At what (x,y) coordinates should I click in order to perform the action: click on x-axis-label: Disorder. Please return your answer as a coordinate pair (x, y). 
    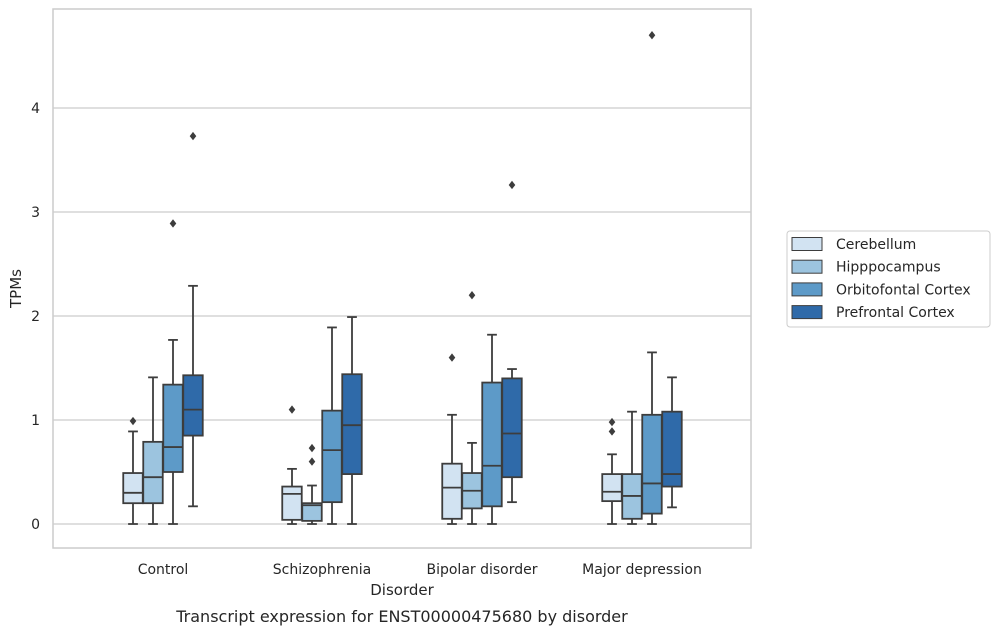
    Looking at the image, I should click on (402, 590).